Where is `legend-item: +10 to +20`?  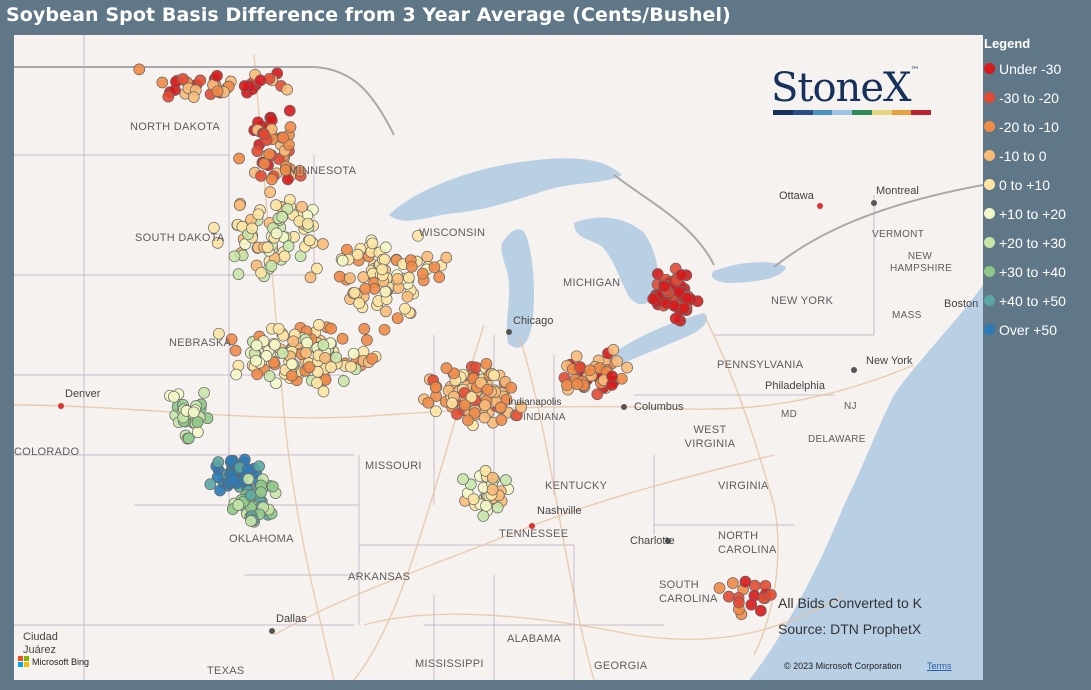 legend-item: +10 to +20 is located at coordinates (1037, 213).